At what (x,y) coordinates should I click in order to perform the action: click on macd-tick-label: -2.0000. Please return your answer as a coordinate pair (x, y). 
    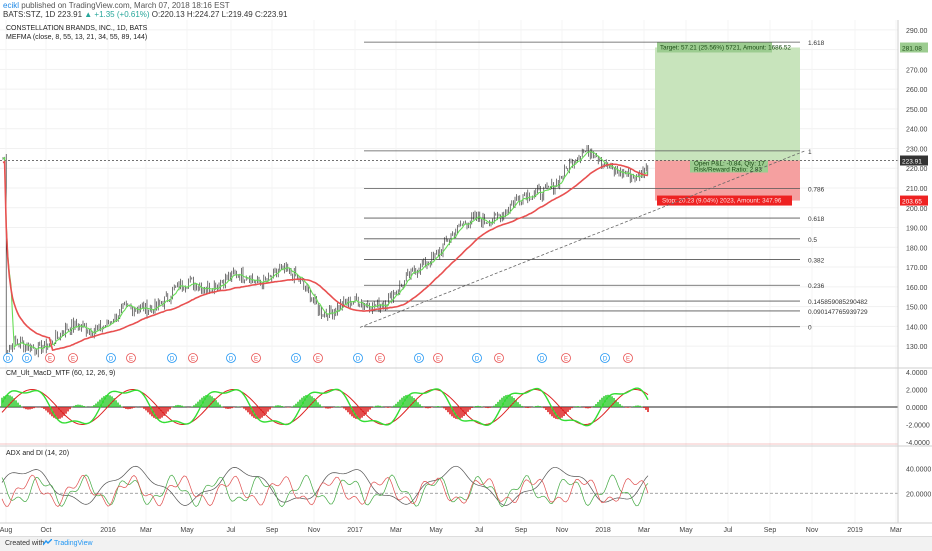
    Looking at the image, I should click on (918, 426).